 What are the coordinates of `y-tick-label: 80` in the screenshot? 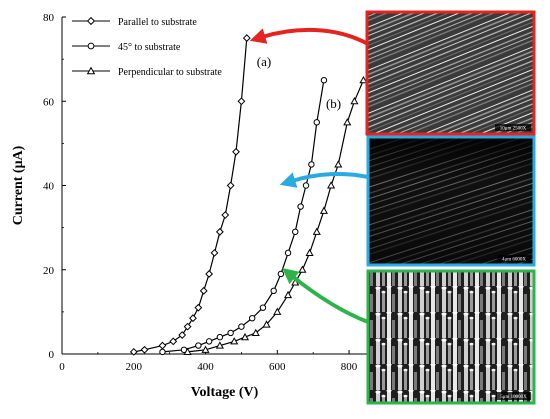 It's located at (49, 18).